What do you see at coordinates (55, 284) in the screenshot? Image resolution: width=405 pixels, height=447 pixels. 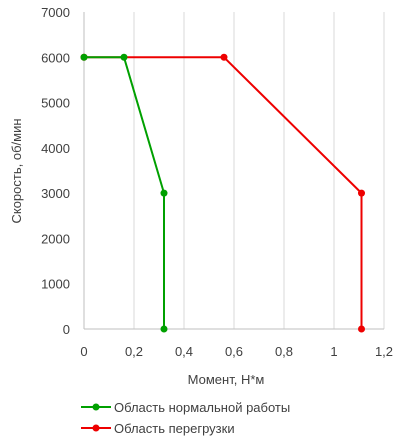 I see `y-tick-label: 1000` at bounding box center [55, 284].